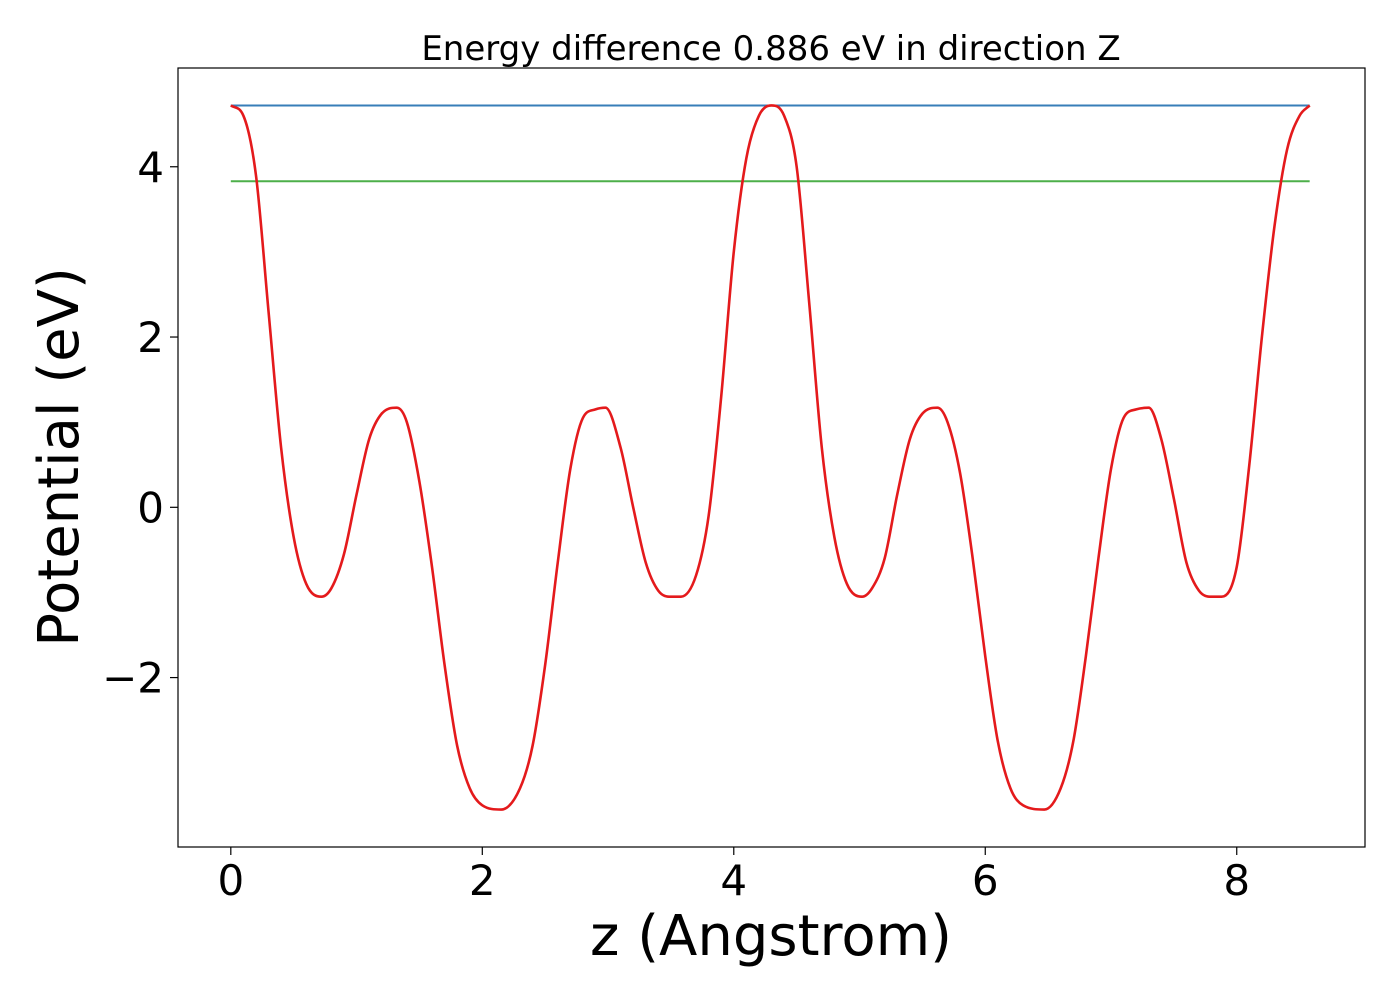 The width and height of the screenshot is (1400, 1000). I want to click on x-axis: 0 2 4 6 8, so click(733, 876).